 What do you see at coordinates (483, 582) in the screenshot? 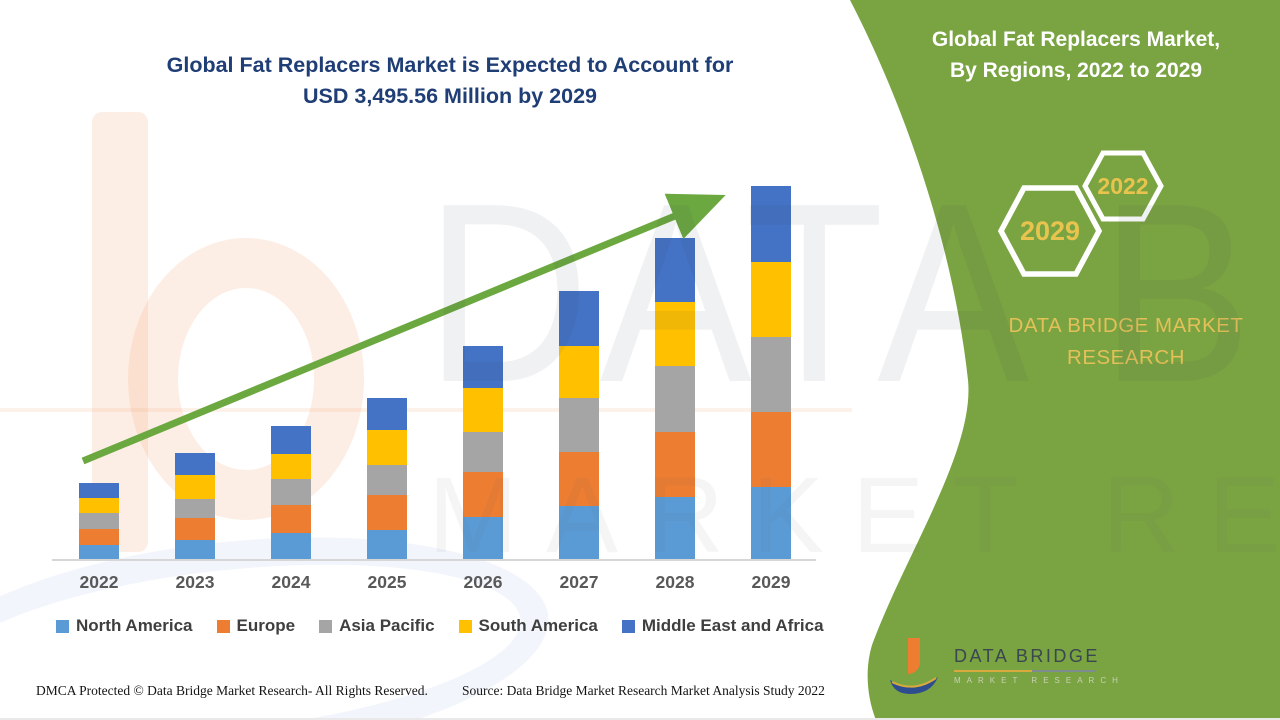
I see `x-axis-label-2026: 2026` at bounding box center [483, 582].